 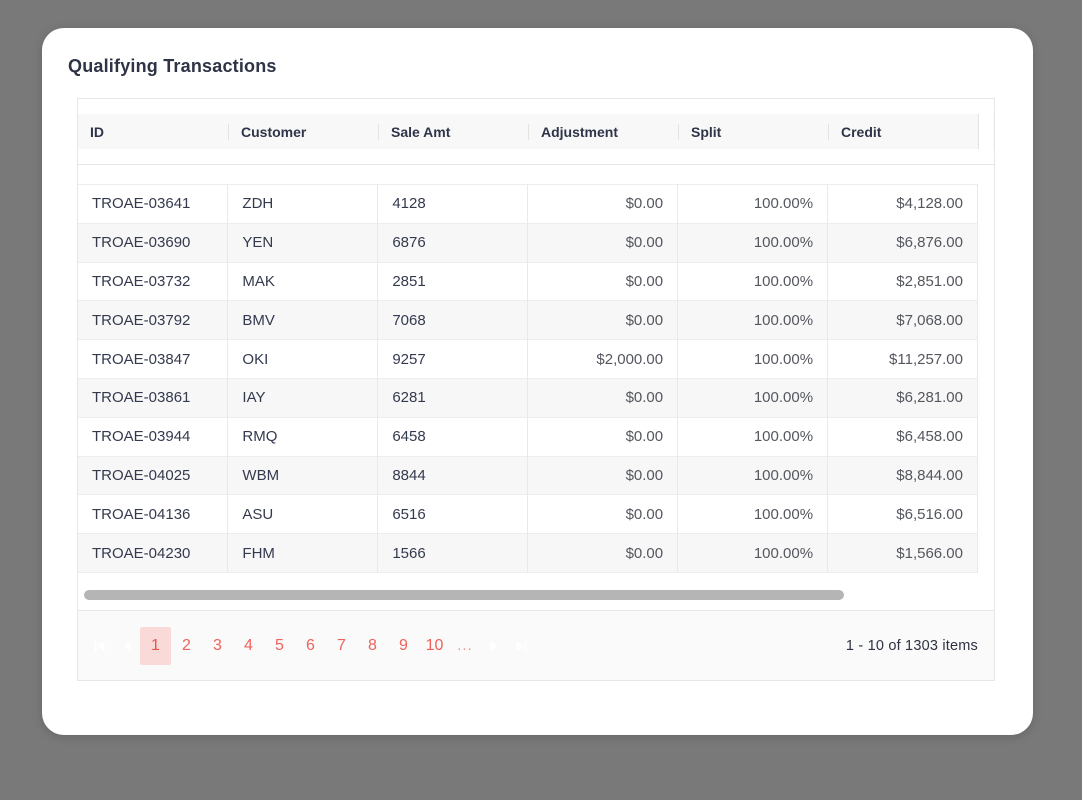 What do you see at coordinates (452, 281) in the screenshot?
I see `cell-sale-amt: 2851` at bounding box center [452, 281].